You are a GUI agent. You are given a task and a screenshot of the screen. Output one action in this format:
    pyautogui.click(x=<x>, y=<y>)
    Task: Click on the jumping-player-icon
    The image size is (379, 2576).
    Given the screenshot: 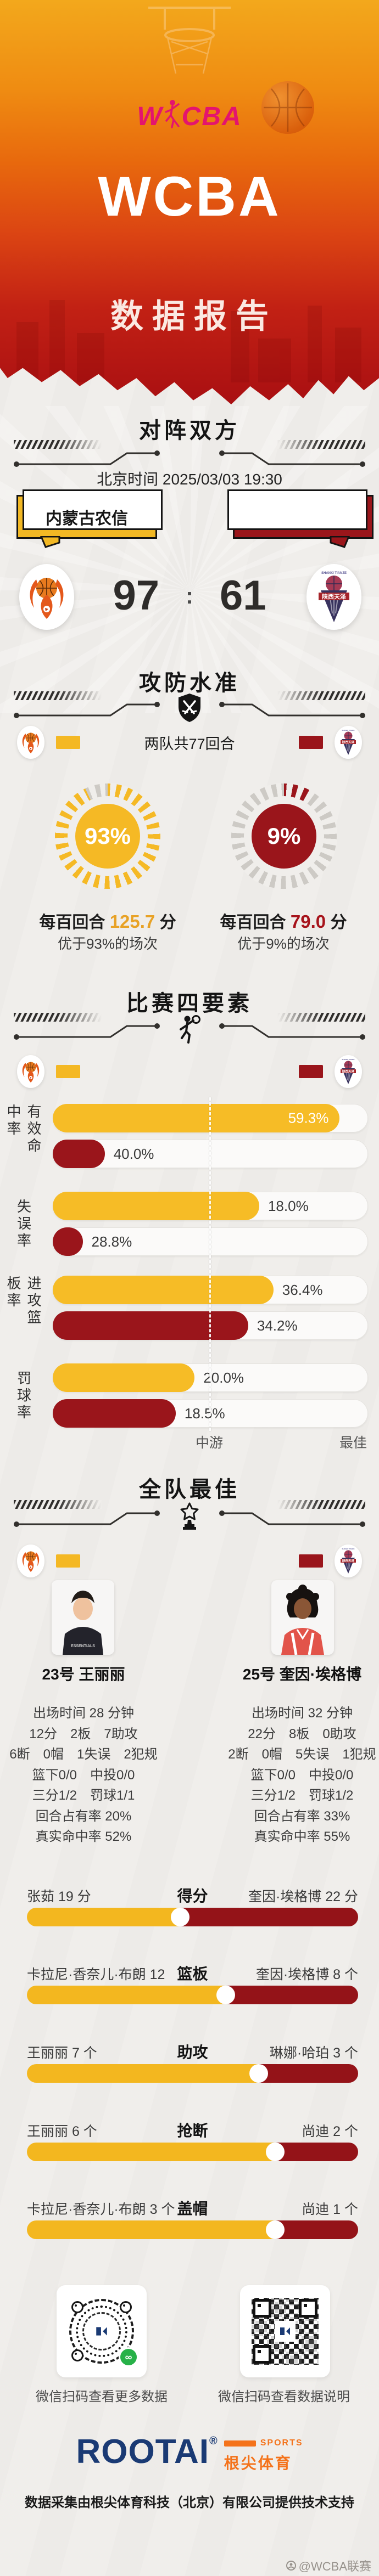 What is the action you would take?
    pyautogui.click(x=172, y=114)
    